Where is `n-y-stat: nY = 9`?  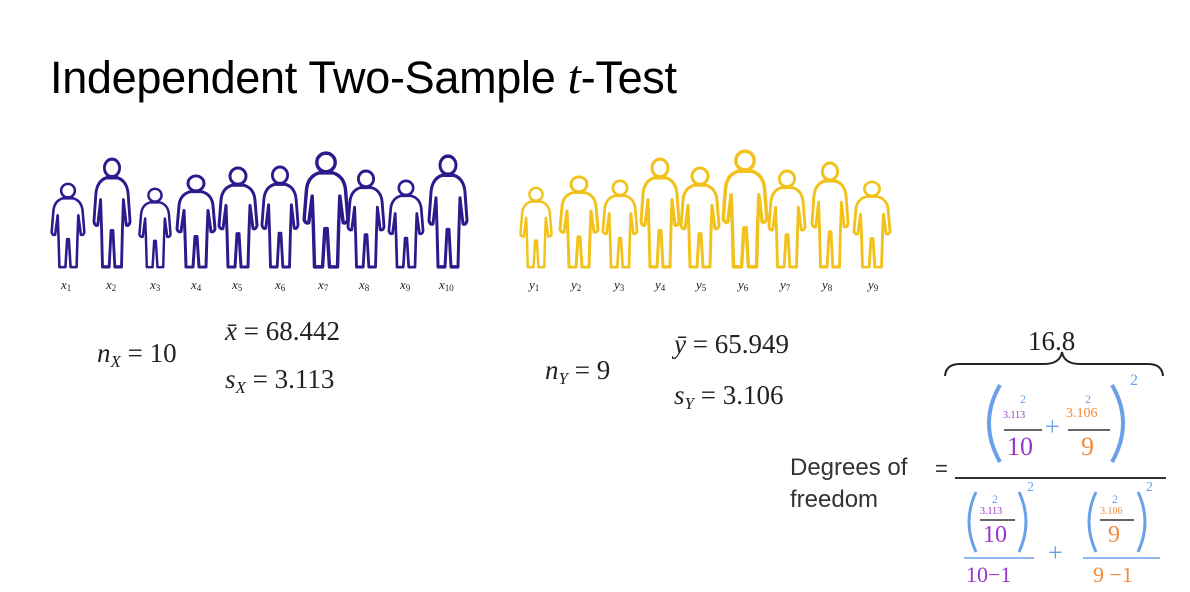 n-y-stat: nY = 9 is located at coordinates (578, 371).